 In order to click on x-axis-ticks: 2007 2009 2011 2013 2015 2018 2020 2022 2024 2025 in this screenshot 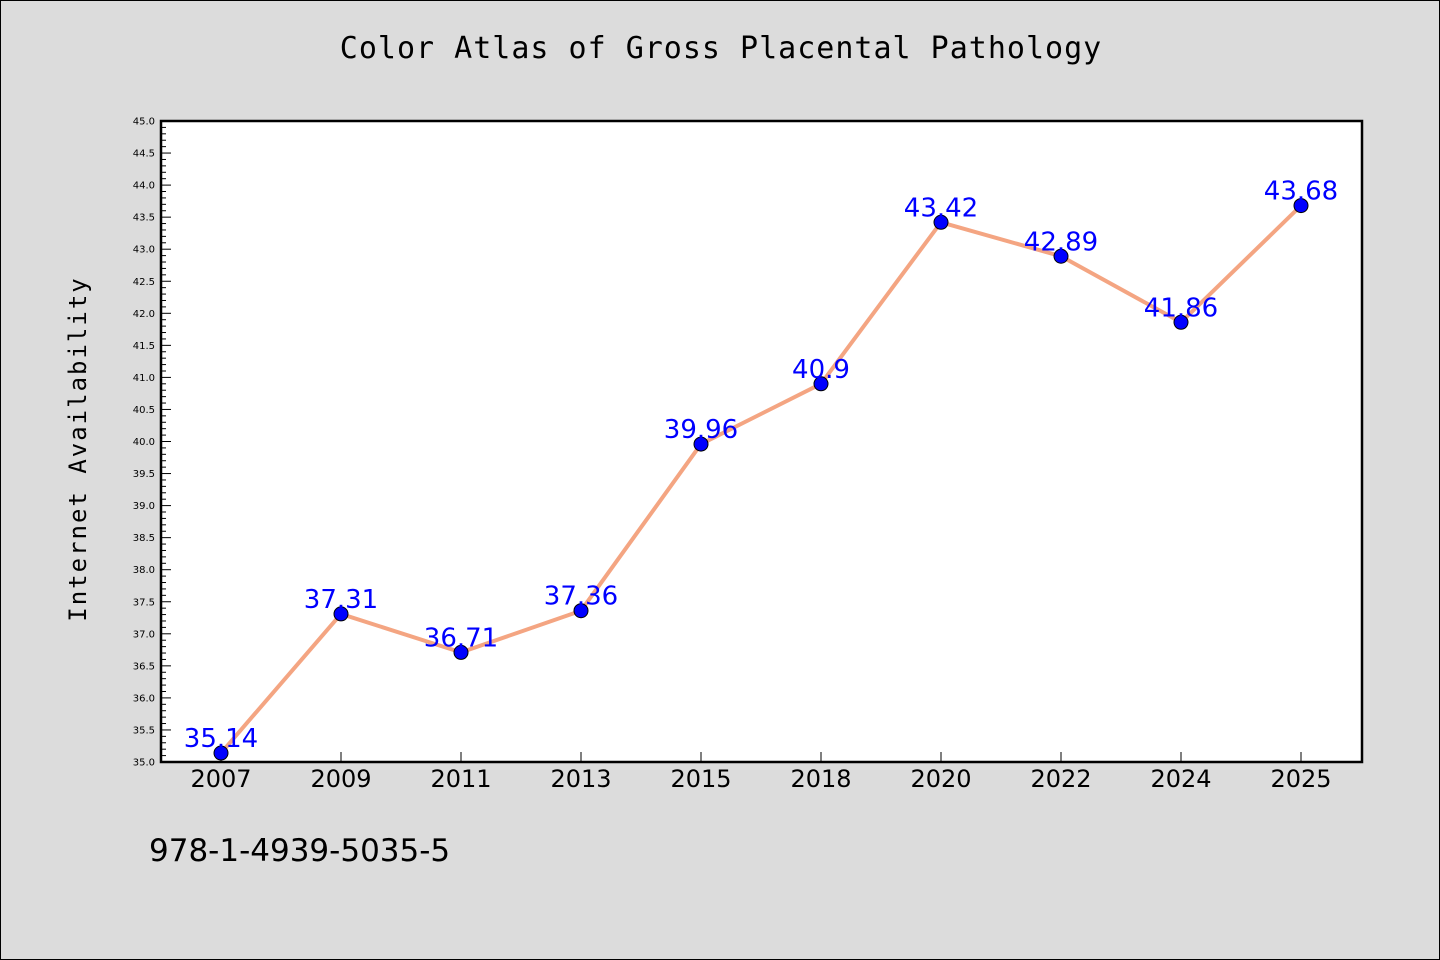, I will do `click(761, 772)`.